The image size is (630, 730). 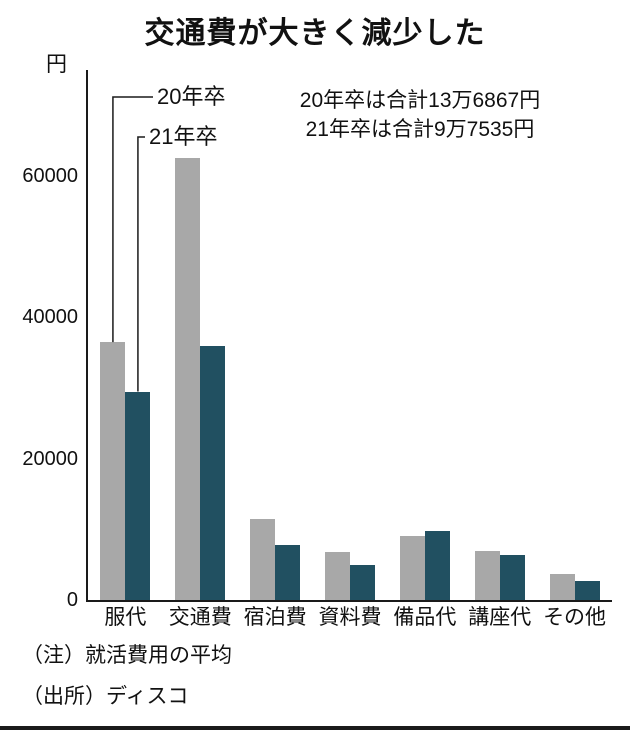 What do you see at coordinates (275, 617) in the screenshot?
I see `category-label: 宿泊費` at bounding box center [275, 617].